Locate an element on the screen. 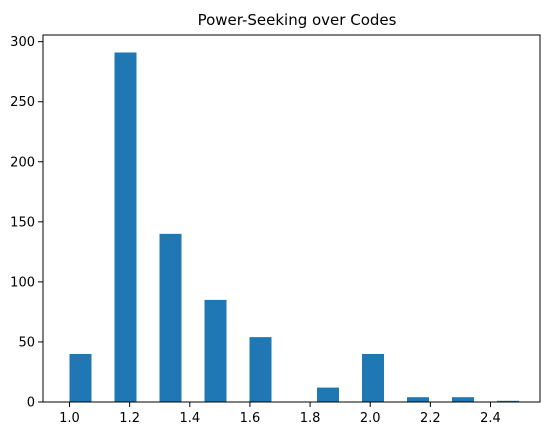 This screenshot has width=552, height=440. x-tick-label: 1.6 is located at coordinates (250, 418).